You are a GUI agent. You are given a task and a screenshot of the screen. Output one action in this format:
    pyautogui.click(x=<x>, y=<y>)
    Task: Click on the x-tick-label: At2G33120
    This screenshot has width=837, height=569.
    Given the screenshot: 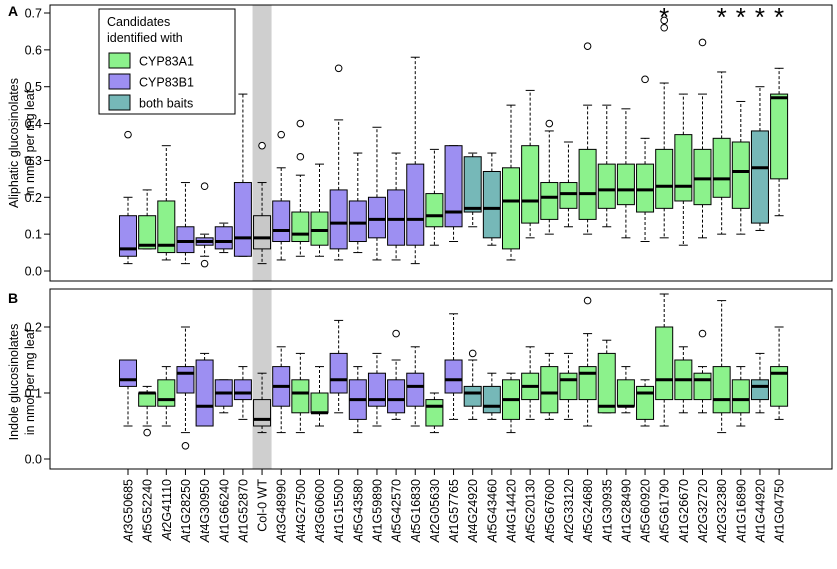 What is the action you would take?
    pyautogui.click(x=569, y=511)
    